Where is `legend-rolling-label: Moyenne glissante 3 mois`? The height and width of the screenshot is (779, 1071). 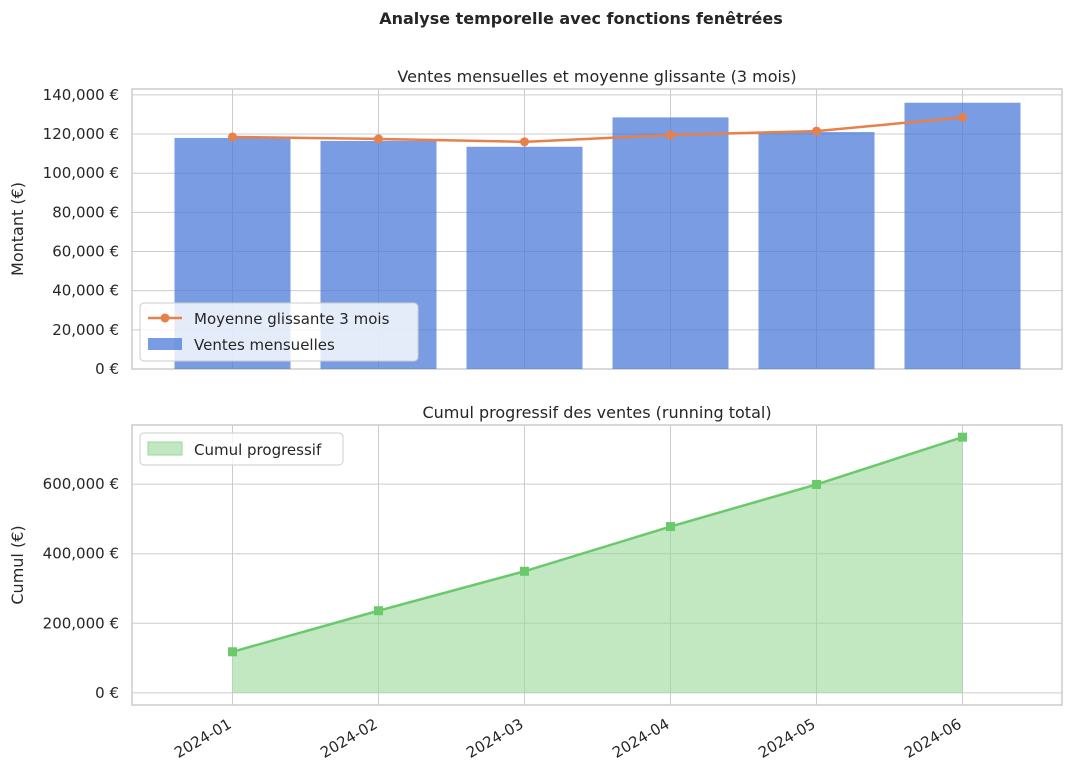 legend-rolling-label: Moyenne glissante 3 mois is located at coordinates (292, 319).